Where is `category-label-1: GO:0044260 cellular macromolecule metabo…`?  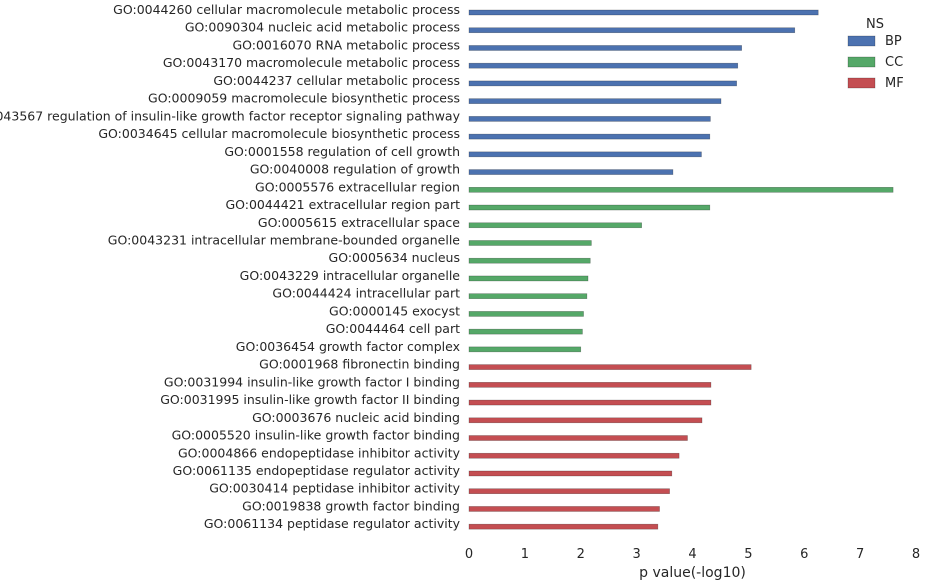 category-label-1: GO:0044260 cellular macromolecule metabo… is located at coordinates (286, 9).